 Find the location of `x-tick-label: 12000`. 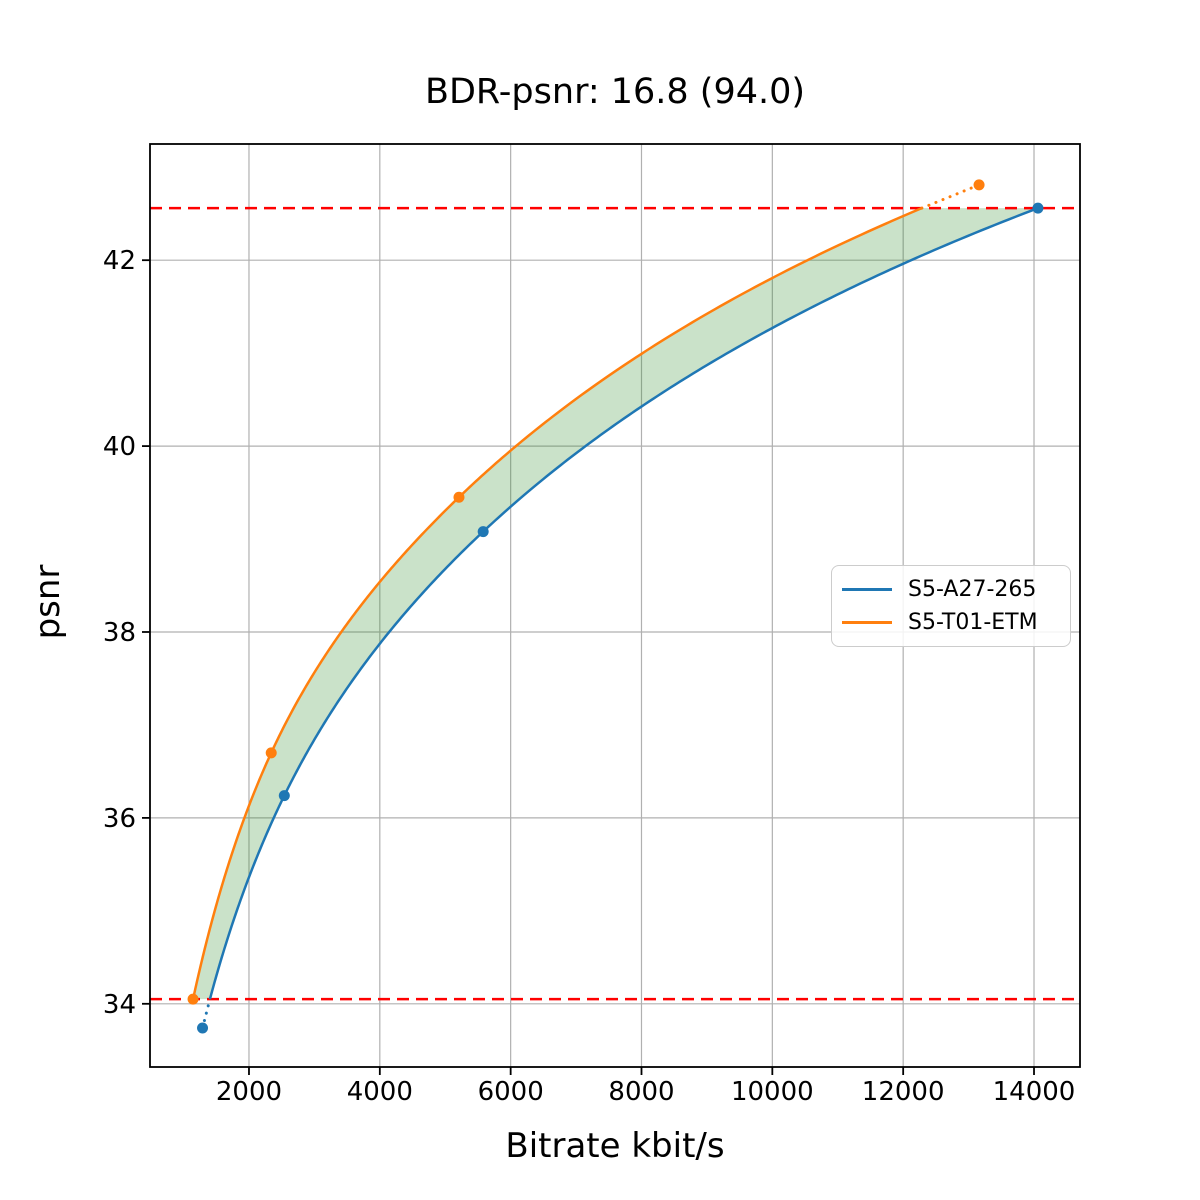

x-tick-label: 12000 is located at coordinates (903, 1092).